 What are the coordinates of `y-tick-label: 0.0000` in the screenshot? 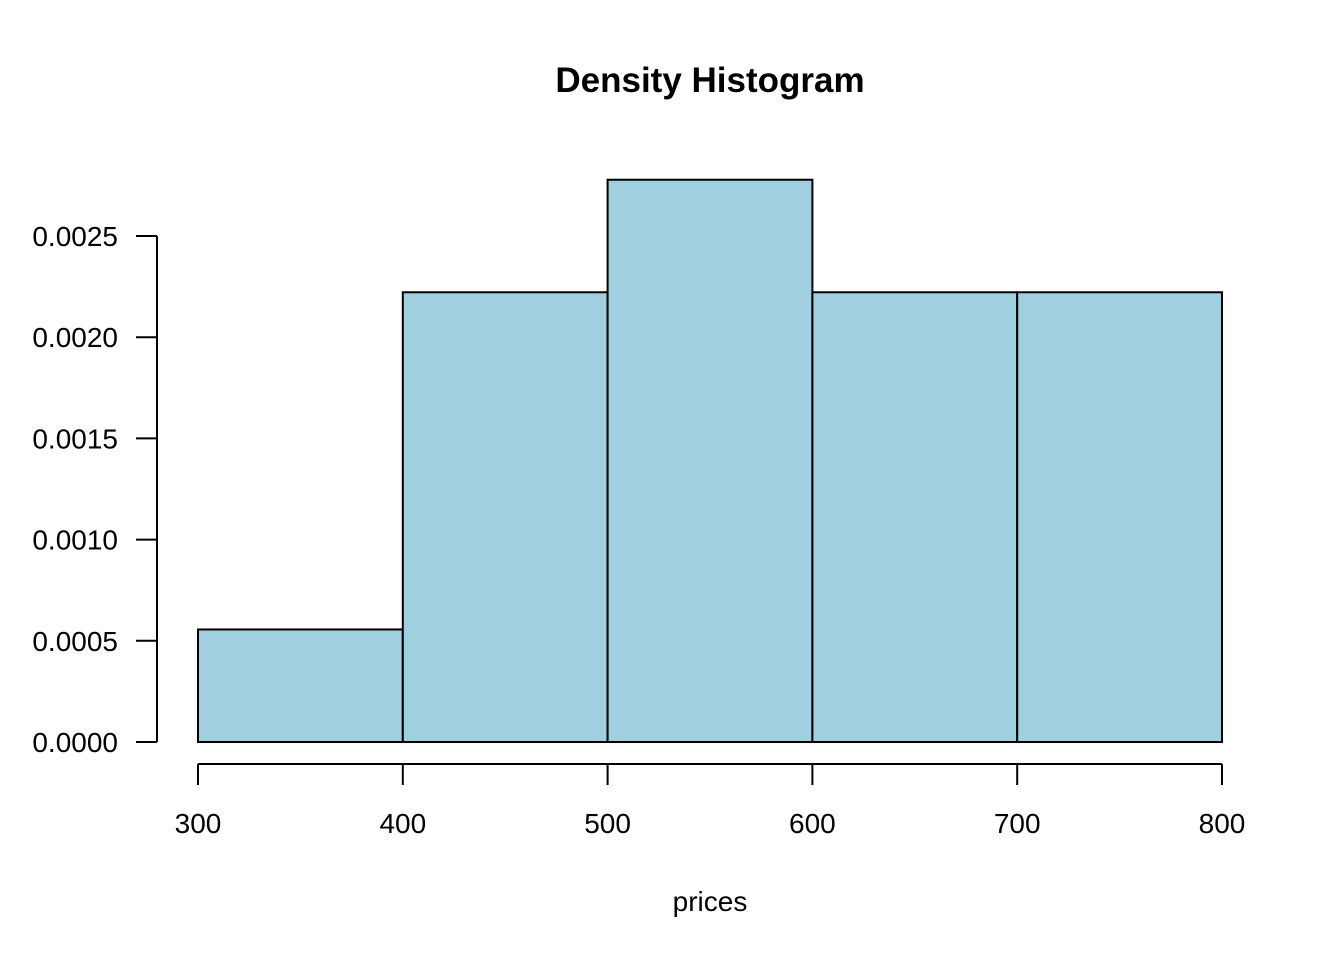 It's located at (75, 742).